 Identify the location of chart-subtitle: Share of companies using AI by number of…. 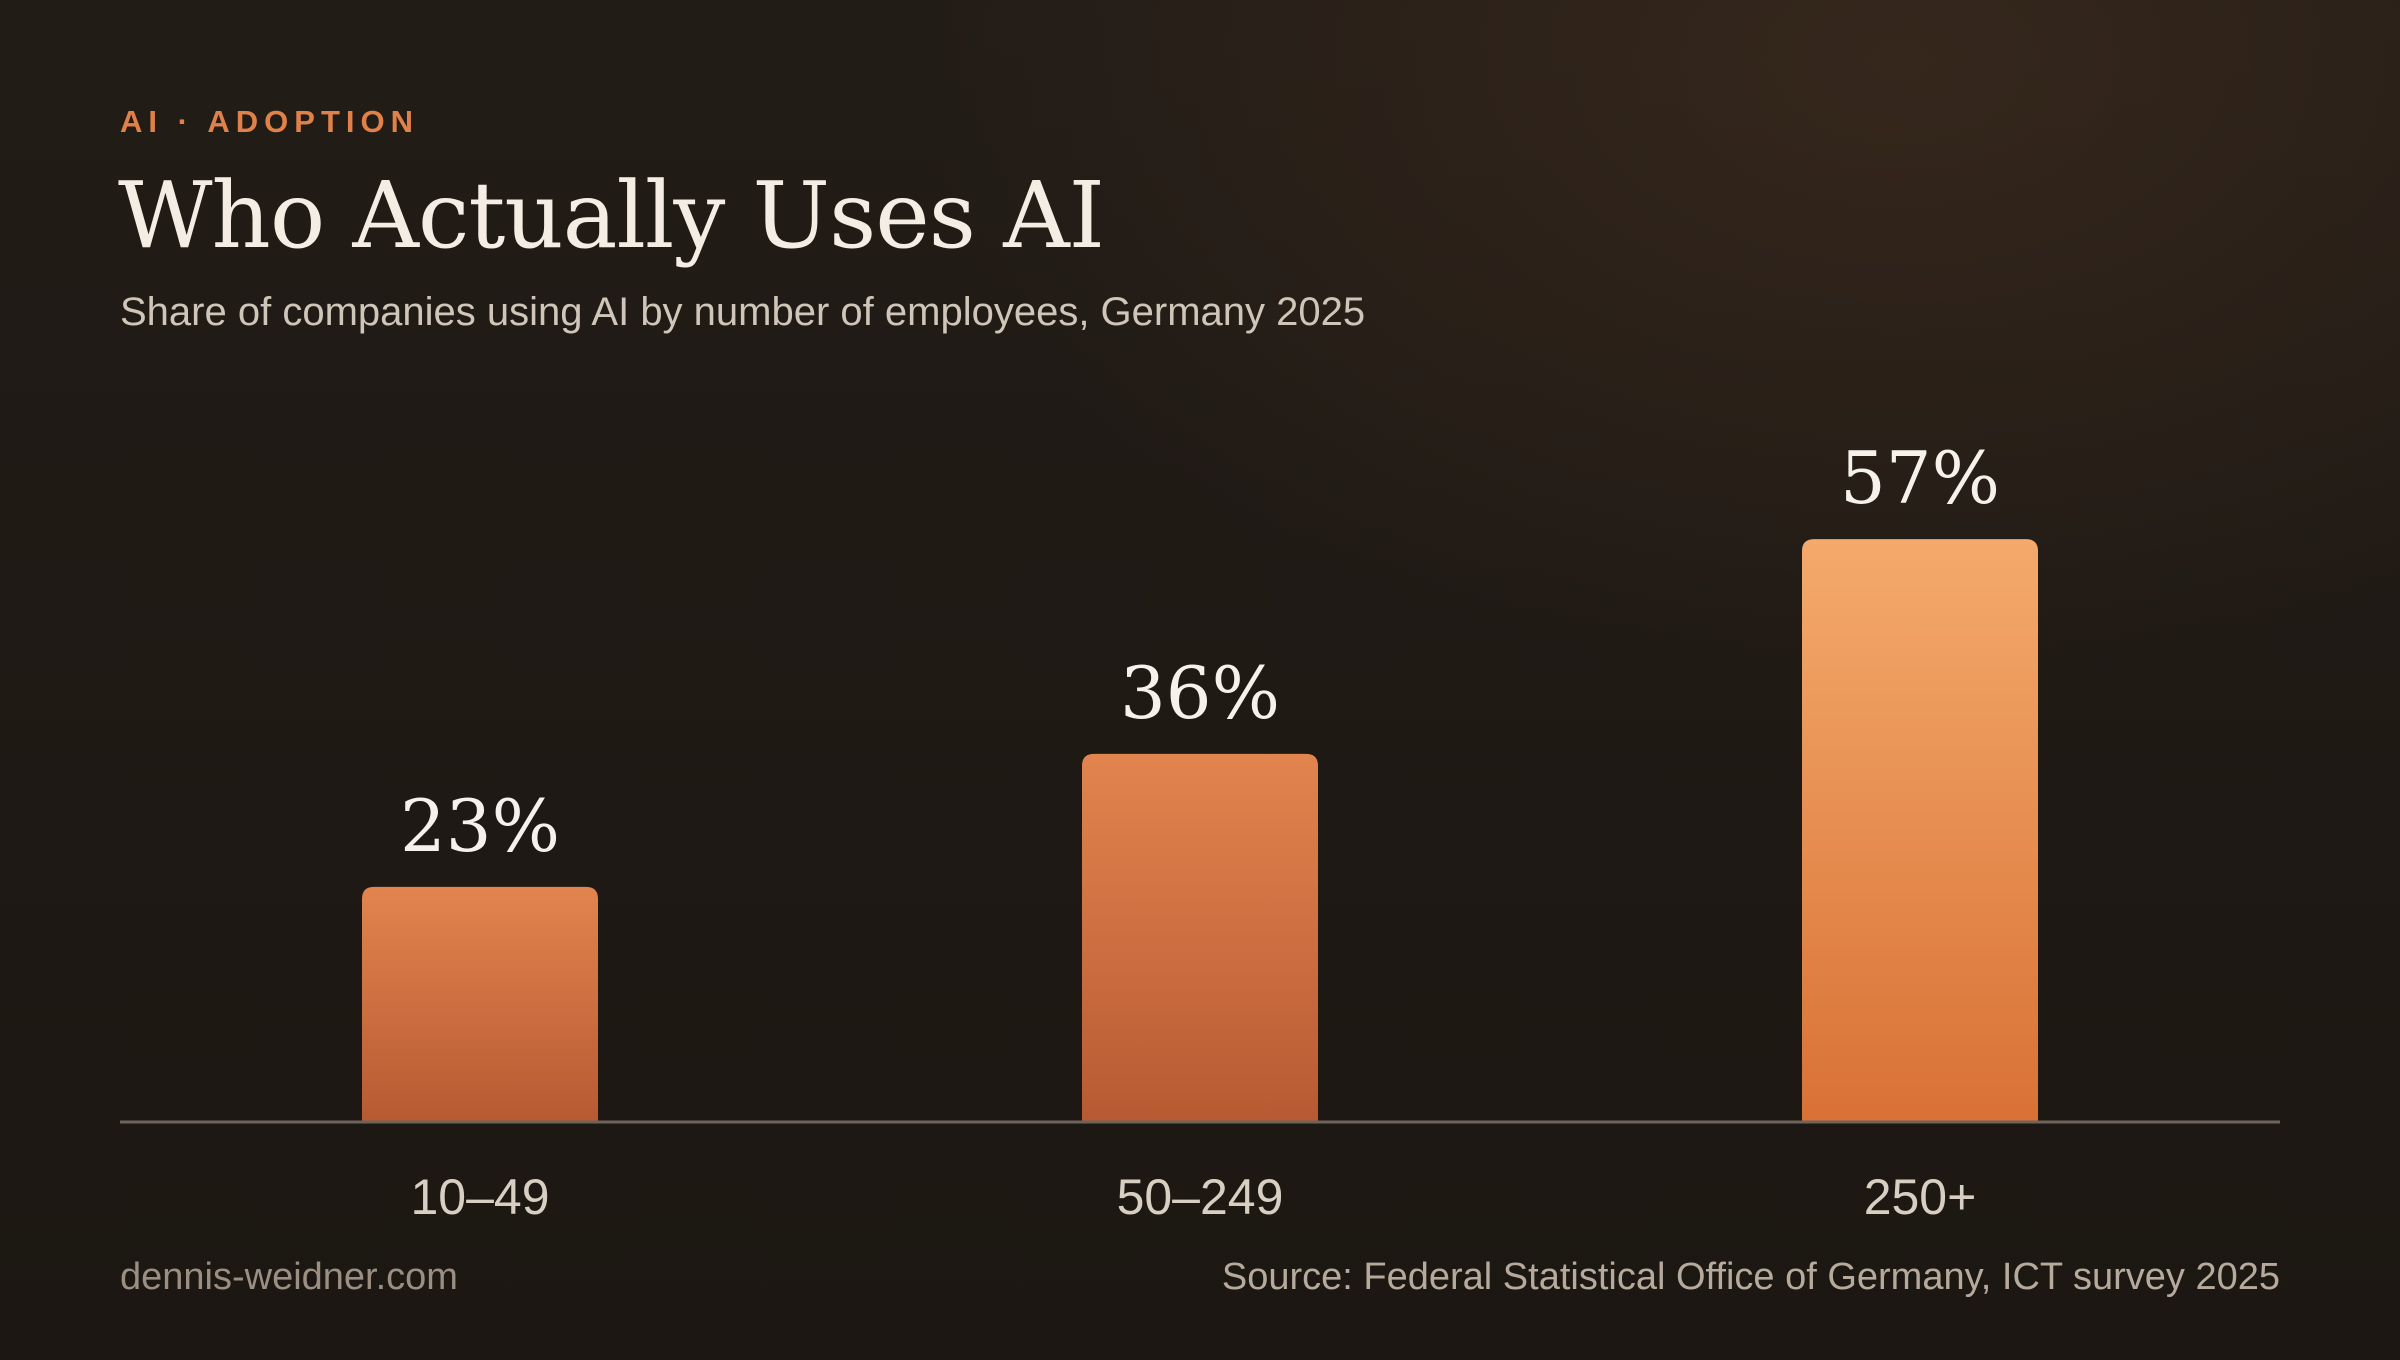
(743, 312).